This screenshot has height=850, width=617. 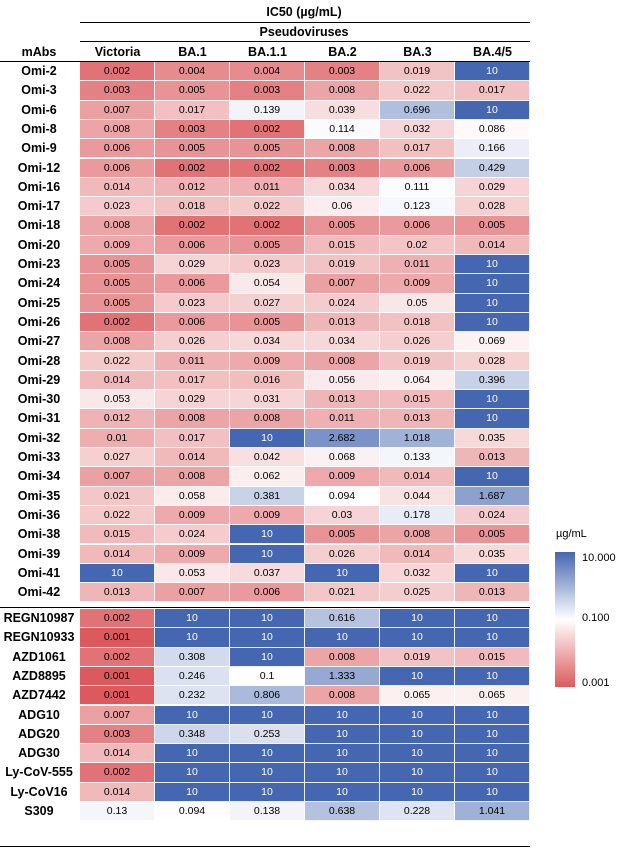 I want to click on row-label-omi-29: Omi-29, so click(x=39, y=379).